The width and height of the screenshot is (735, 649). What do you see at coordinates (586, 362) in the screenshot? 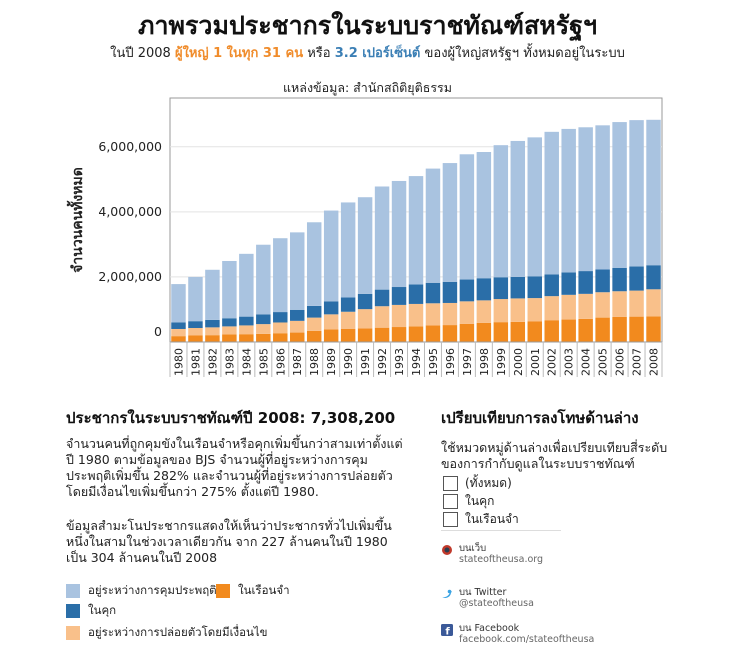
I see `x-tick-label: 2004` at bounding box center [586, 362].